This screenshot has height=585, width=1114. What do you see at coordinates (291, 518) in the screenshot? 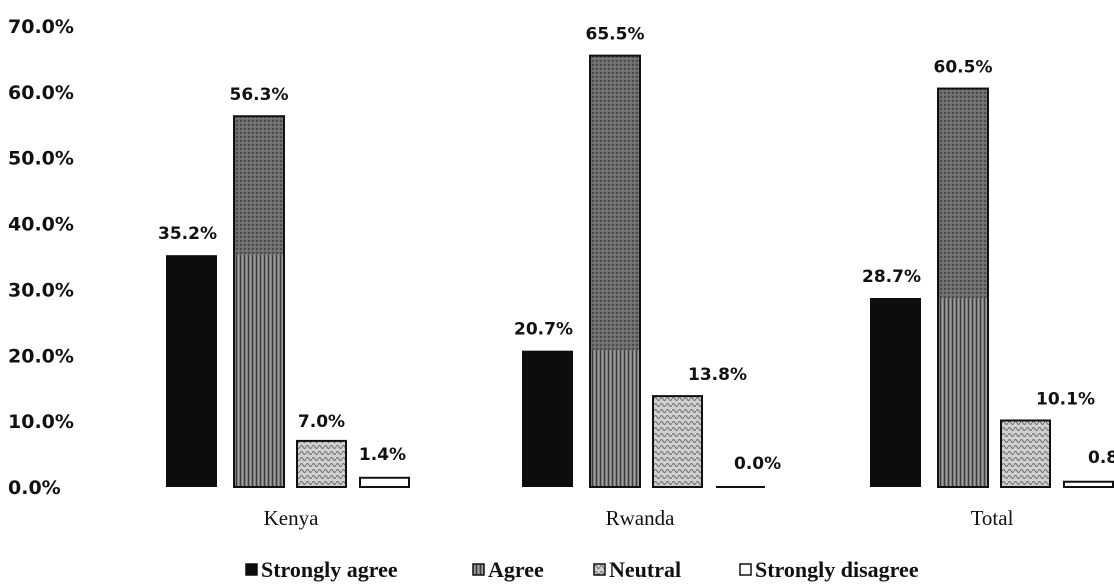
I see `category-label: Kenya` at bounding box center [291, 518].